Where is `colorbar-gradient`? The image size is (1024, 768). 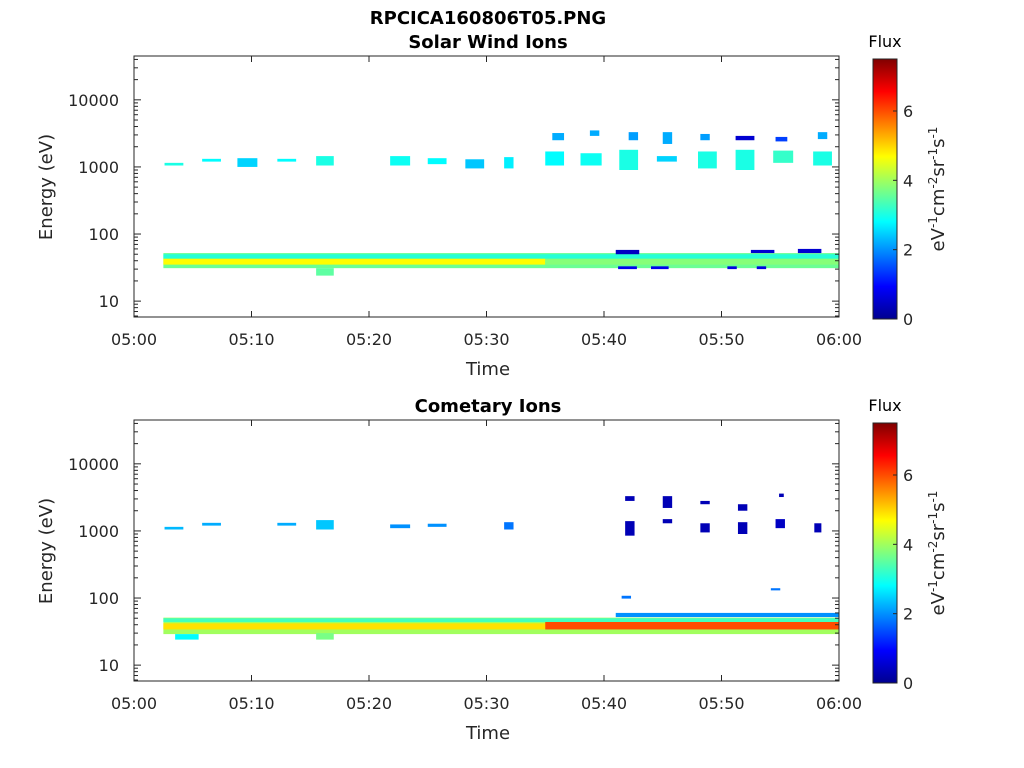
colorbar-gradient is located at coordinates (885, 553).